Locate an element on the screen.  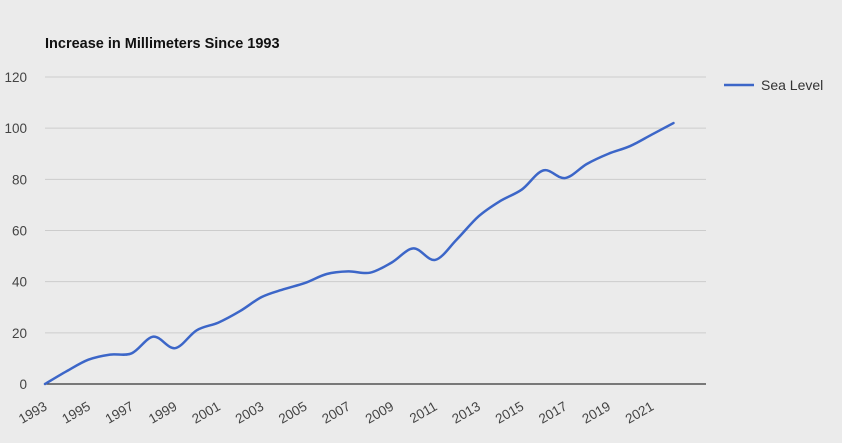
x-tick-label: 2003 is located at coordinates (250, 413).